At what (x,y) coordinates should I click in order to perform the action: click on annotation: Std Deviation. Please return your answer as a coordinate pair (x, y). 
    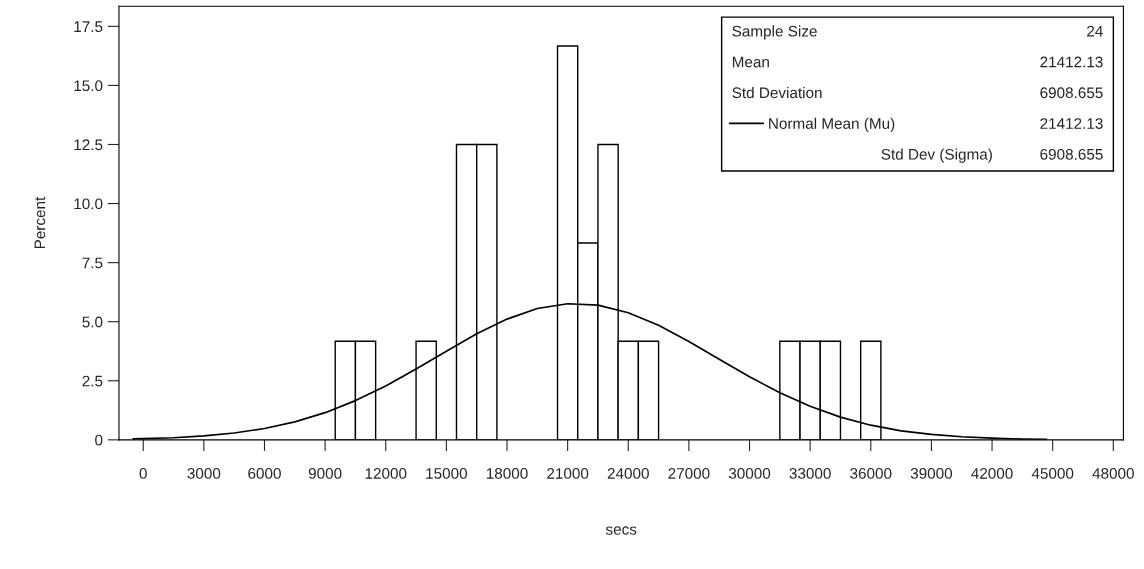
    Looking at the image, I should click on (777, 92).